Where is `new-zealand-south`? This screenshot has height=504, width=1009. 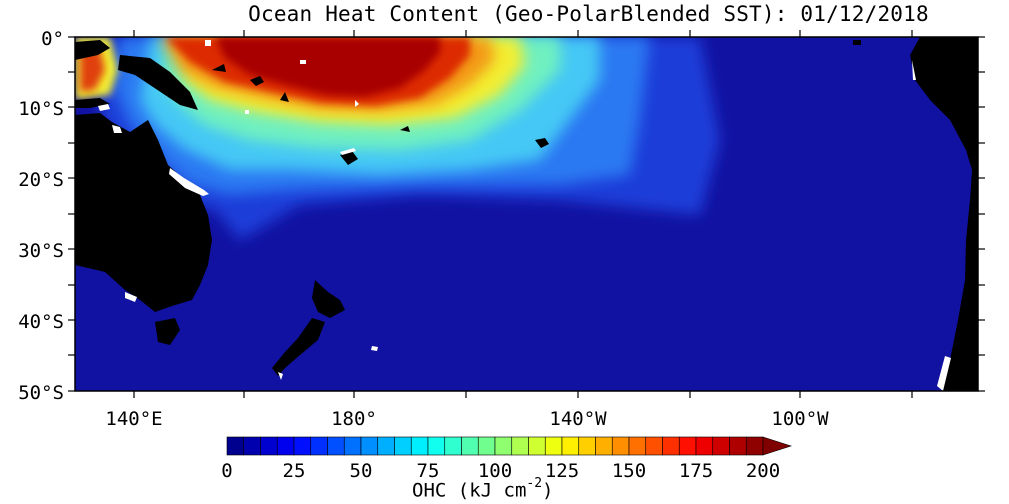 new-zealand-south is located at coordinates (298, 347).